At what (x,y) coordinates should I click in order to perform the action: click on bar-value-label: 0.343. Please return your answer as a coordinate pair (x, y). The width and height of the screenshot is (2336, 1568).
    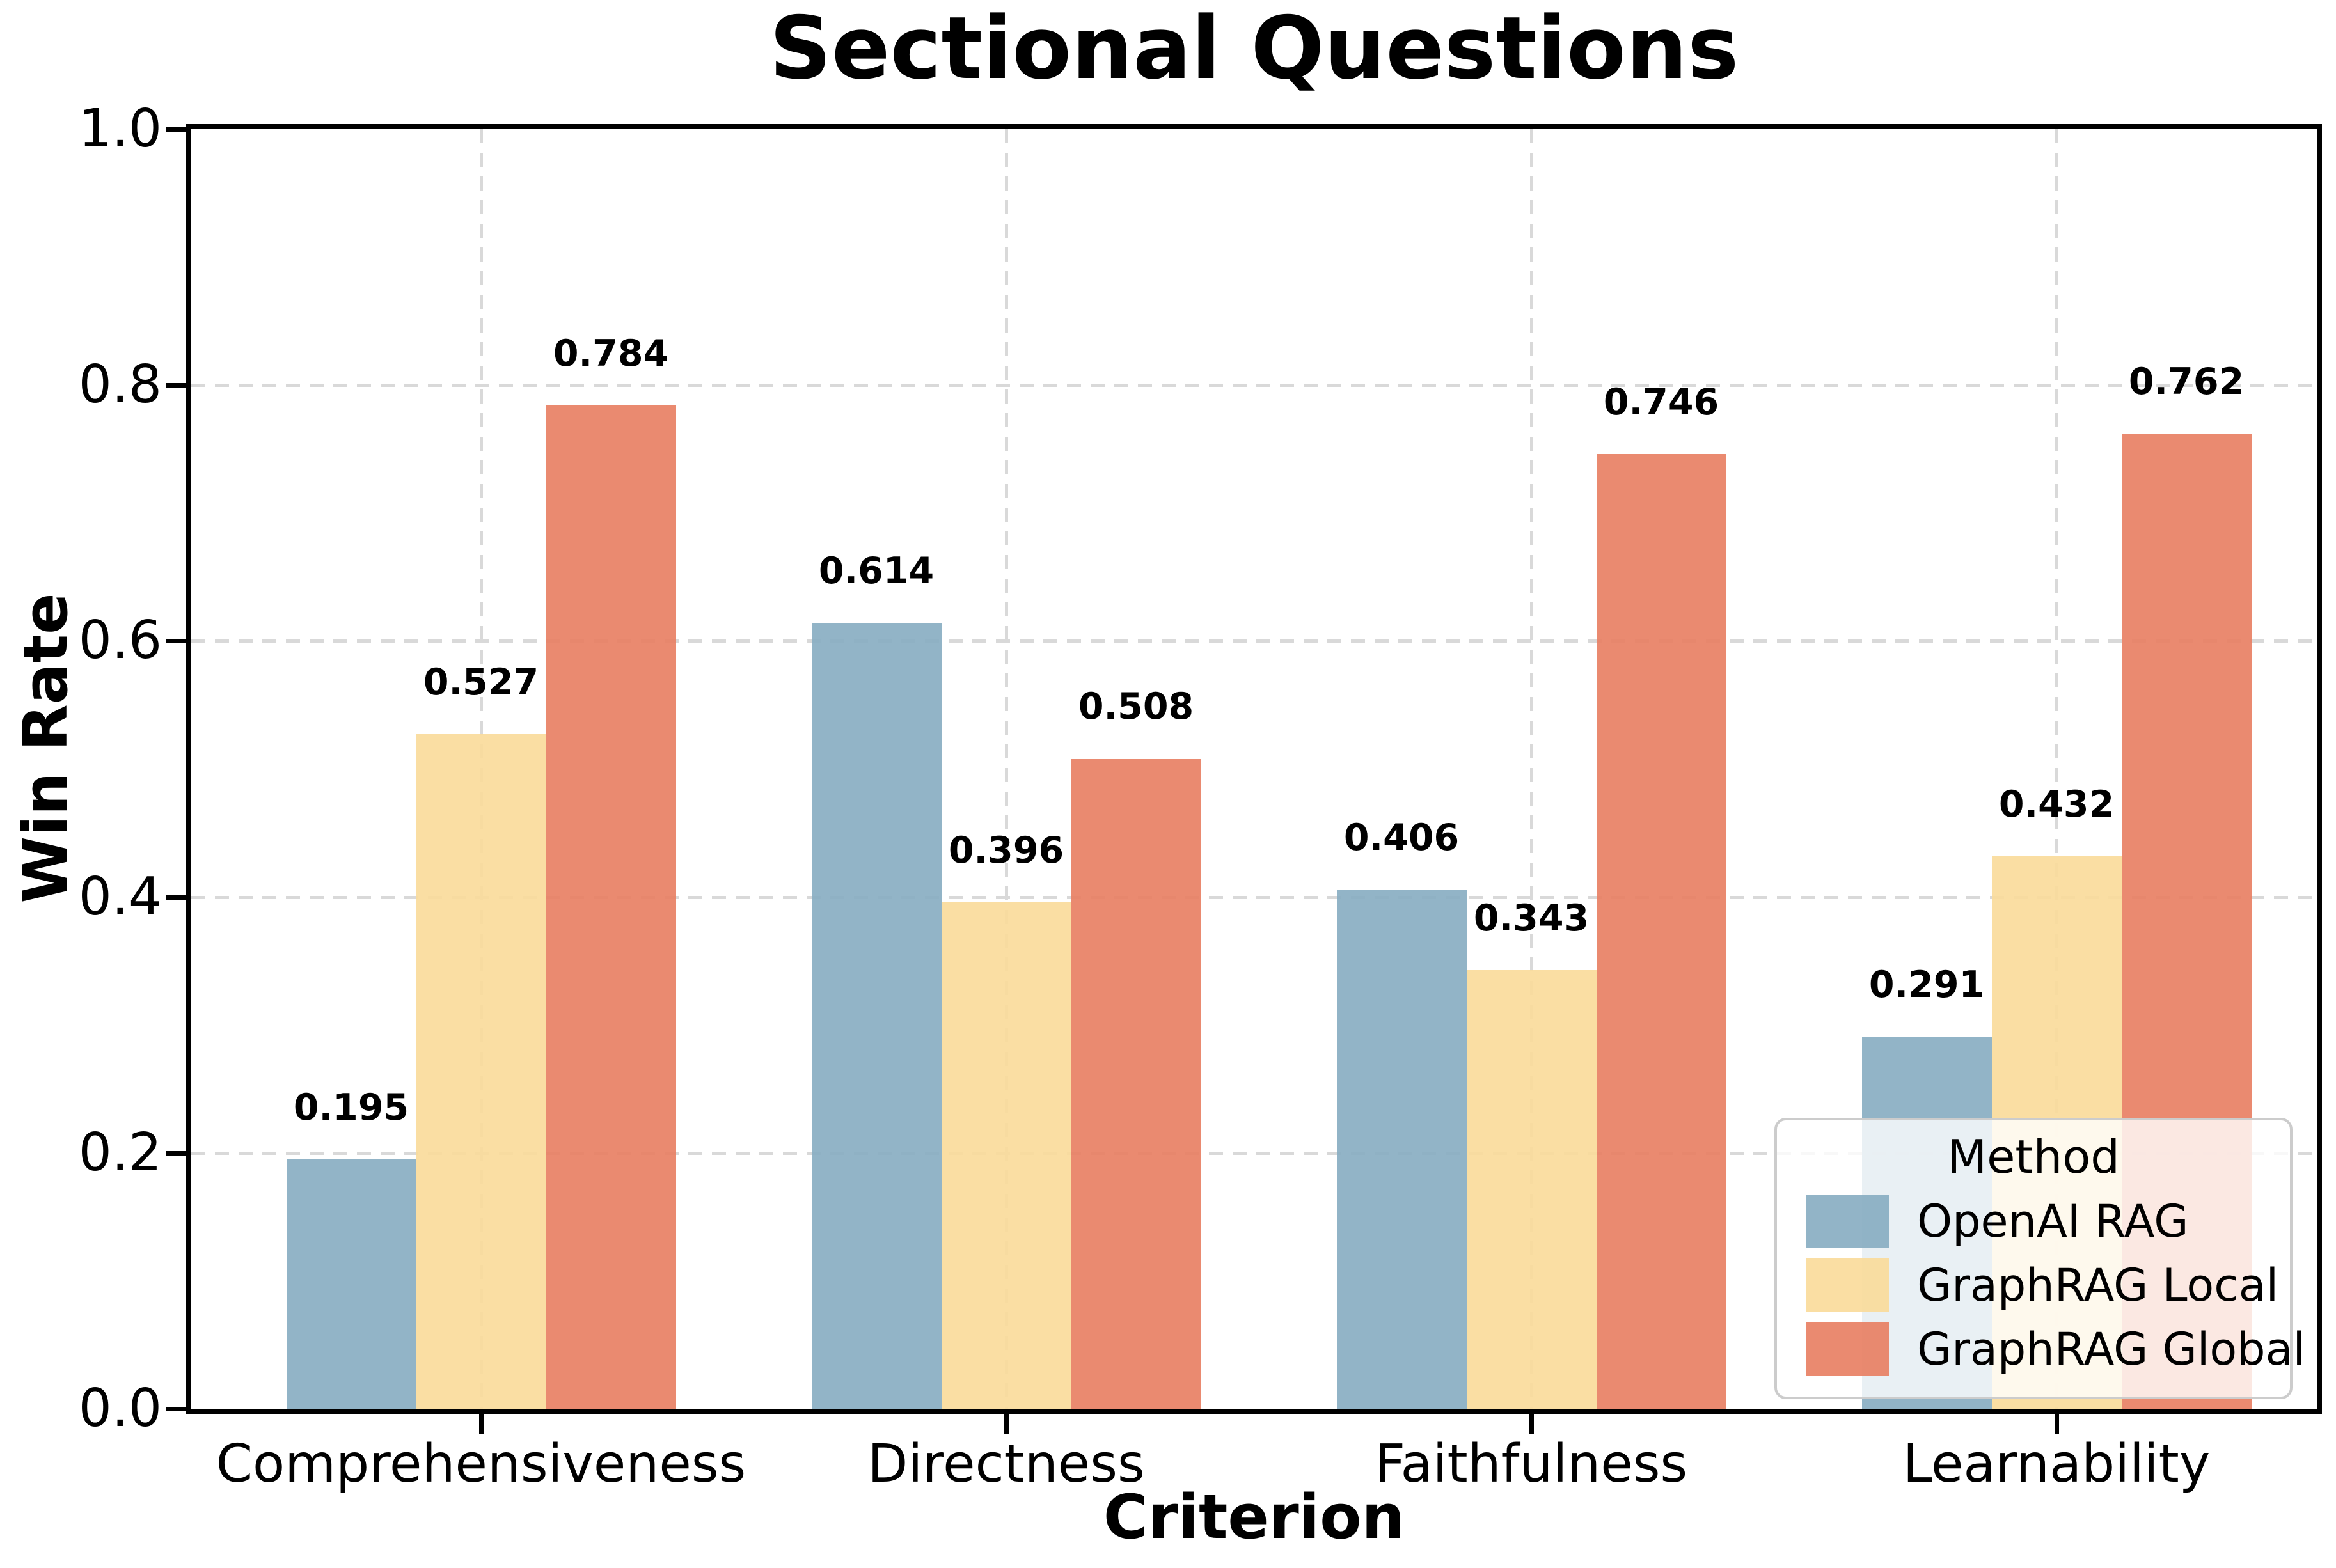
    Looking at the image, I should click on (1531, 918).